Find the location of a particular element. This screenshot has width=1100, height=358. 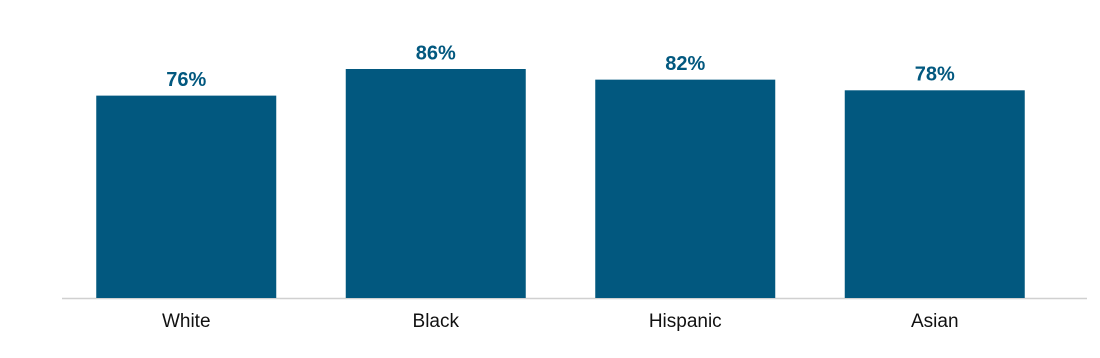

x-tick-label: Hispanic is located at coordinates (685, 321).